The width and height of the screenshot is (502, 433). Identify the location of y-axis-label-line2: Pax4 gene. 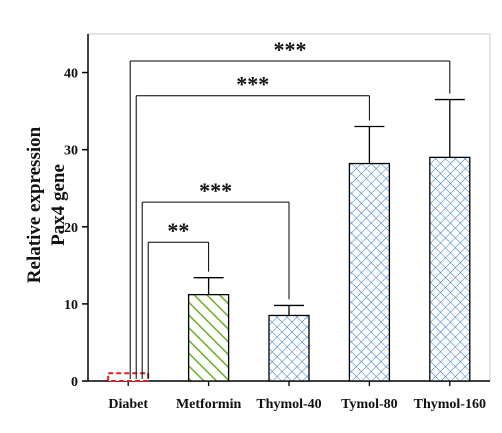
(58, 205).